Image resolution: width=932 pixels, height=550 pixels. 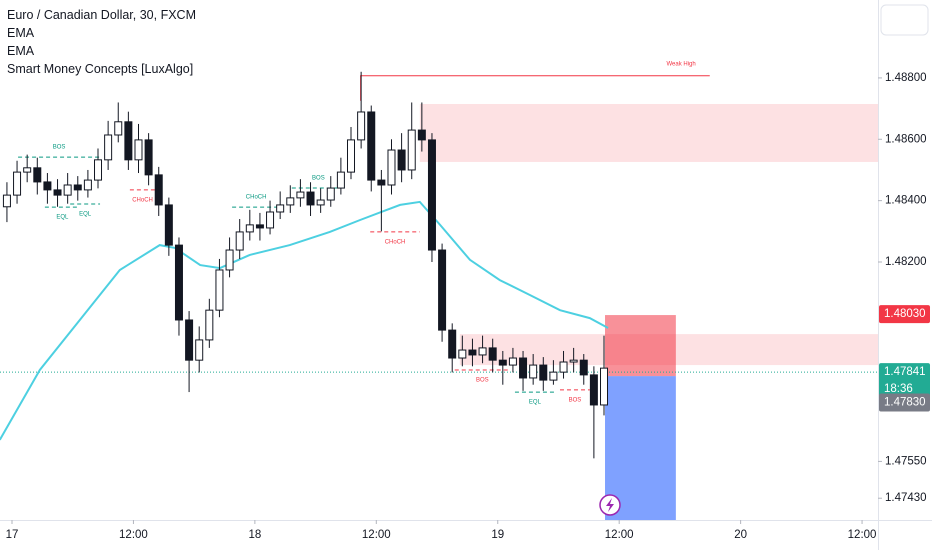 What do you see at coordinates (906, 262) in the screenshot?
I see `y-tick-label: 1.48200` at bounding box center [906, 262].